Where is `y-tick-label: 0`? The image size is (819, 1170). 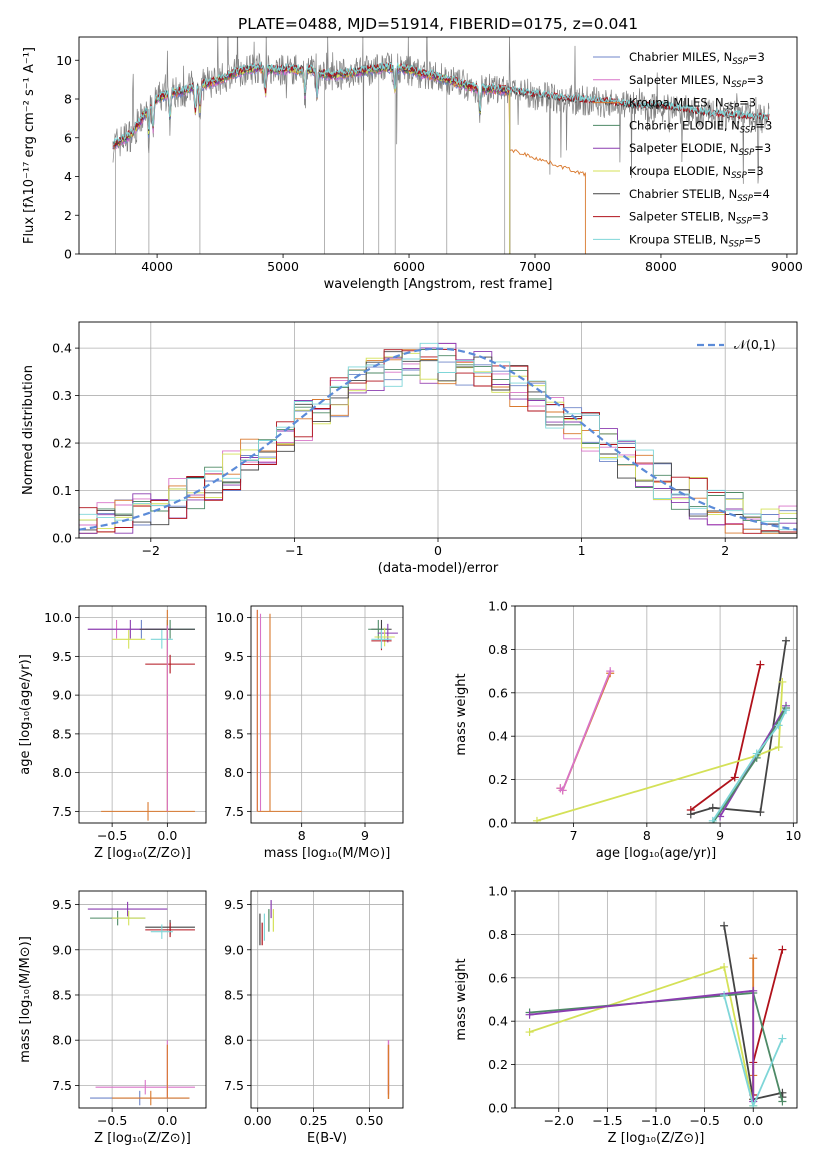 y-tick-label: 0 is located at coordinates (68, 254).